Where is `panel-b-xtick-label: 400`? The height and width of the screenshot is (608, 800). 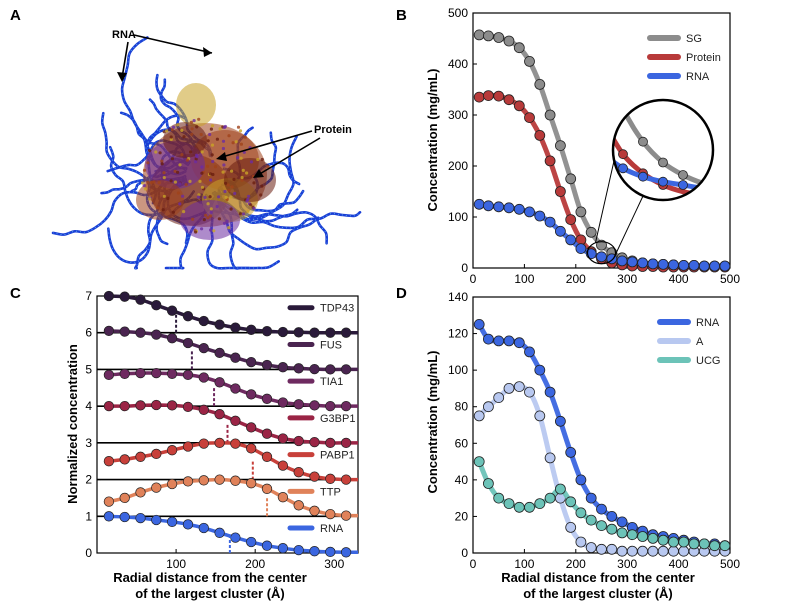
panel-b-xtick-label: 400 is located at coordinates (679, 279).